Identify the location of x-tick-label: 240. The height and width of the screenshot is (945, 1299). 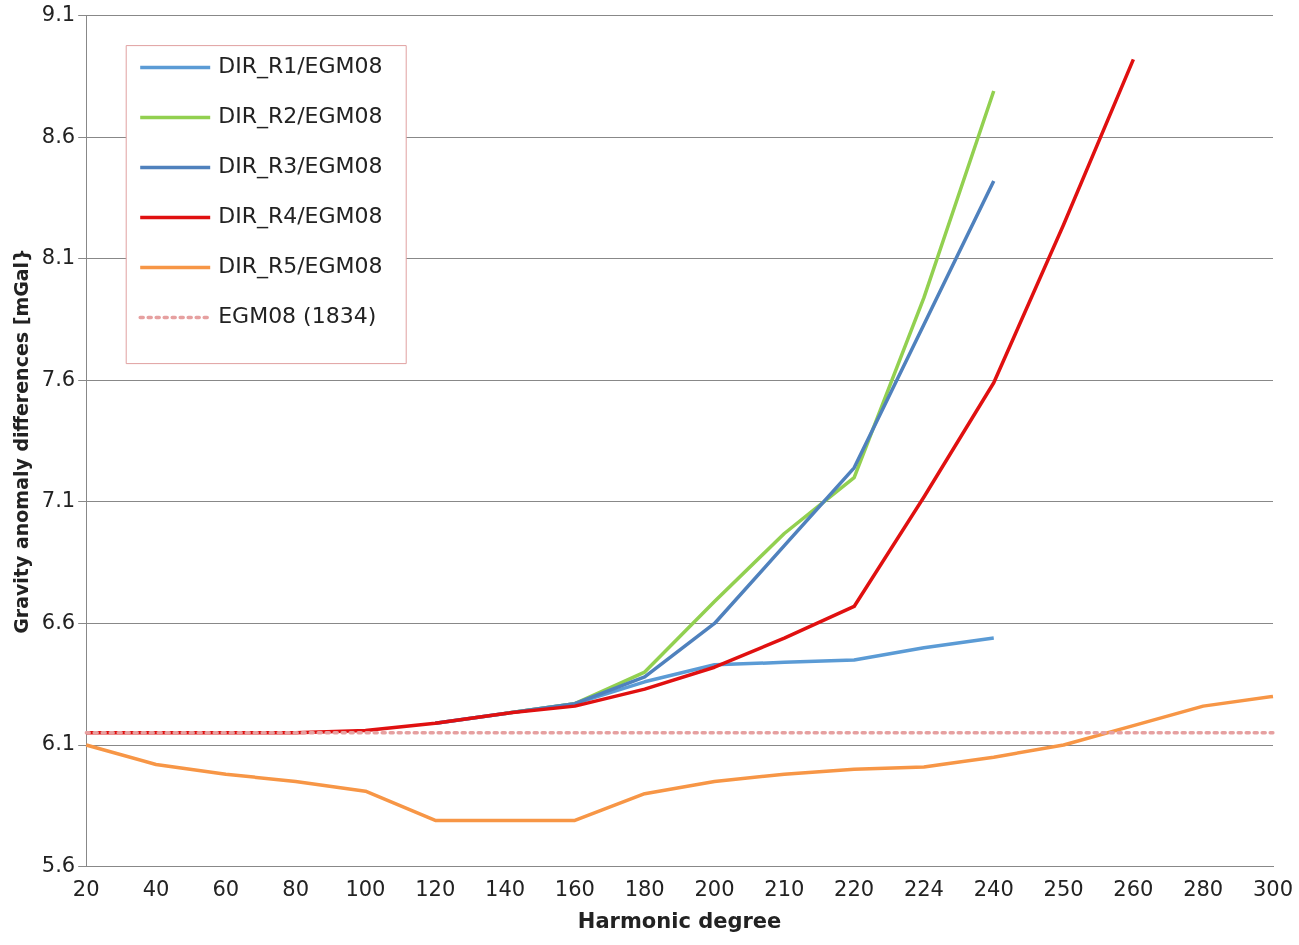
(993, 888).